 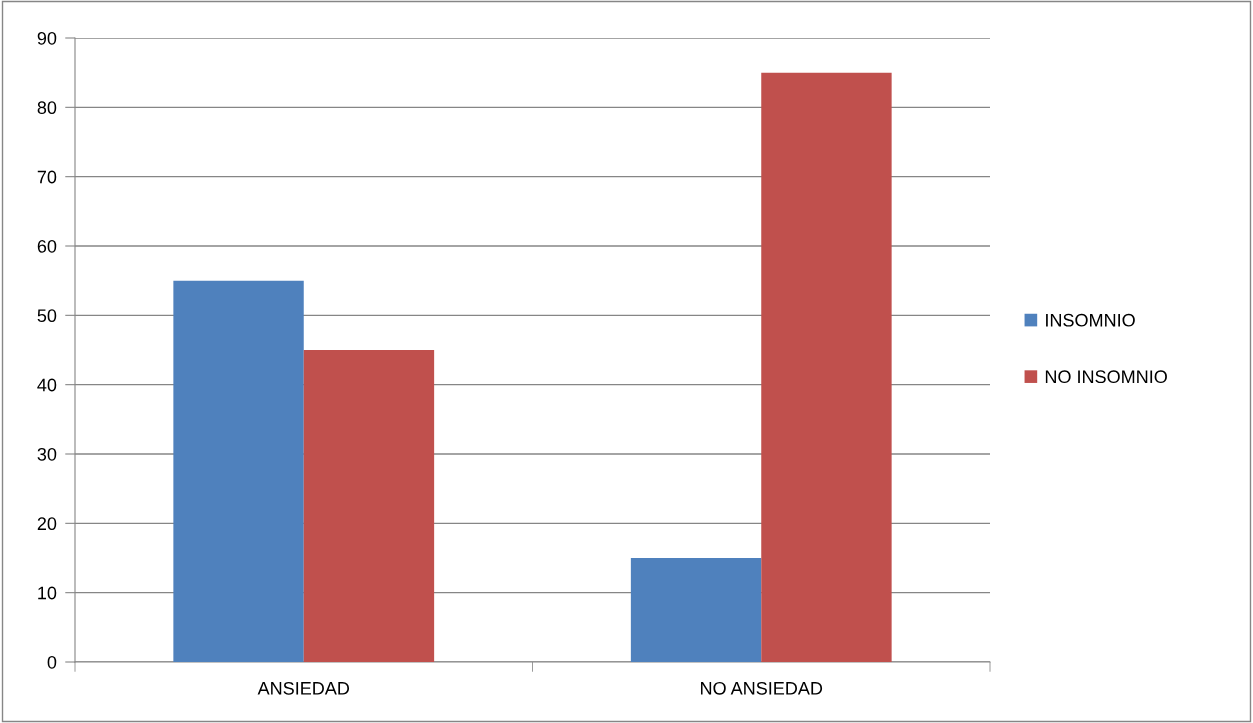 I want to click on x-tick-label: ANSIEDAD, so click(x=303, y=688).